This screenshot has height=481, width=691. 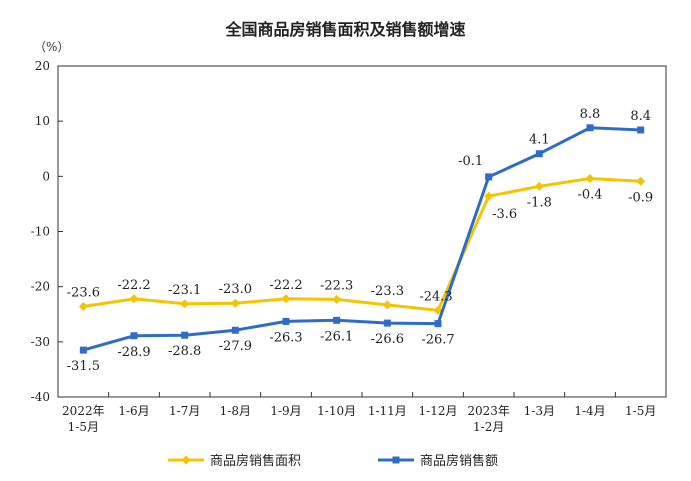 I want to click on data-label: -26.7, so click(x=437, y=340).